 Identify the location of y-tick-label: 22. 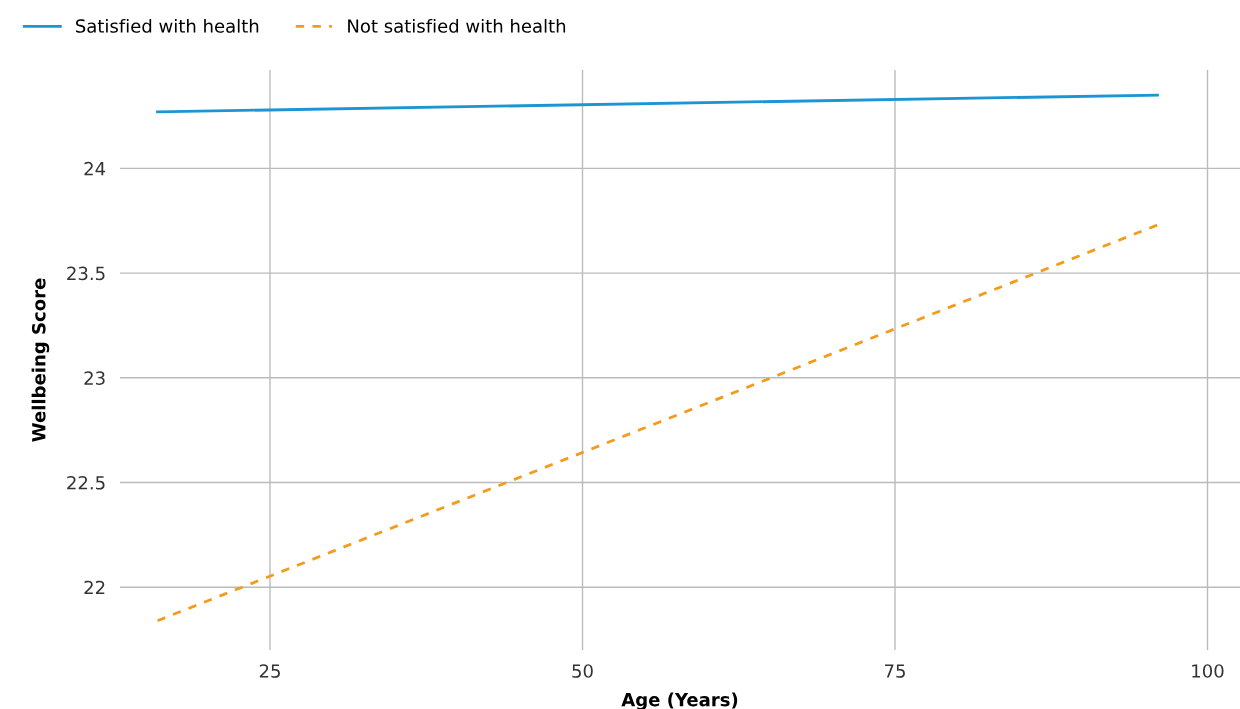
(94, 587).